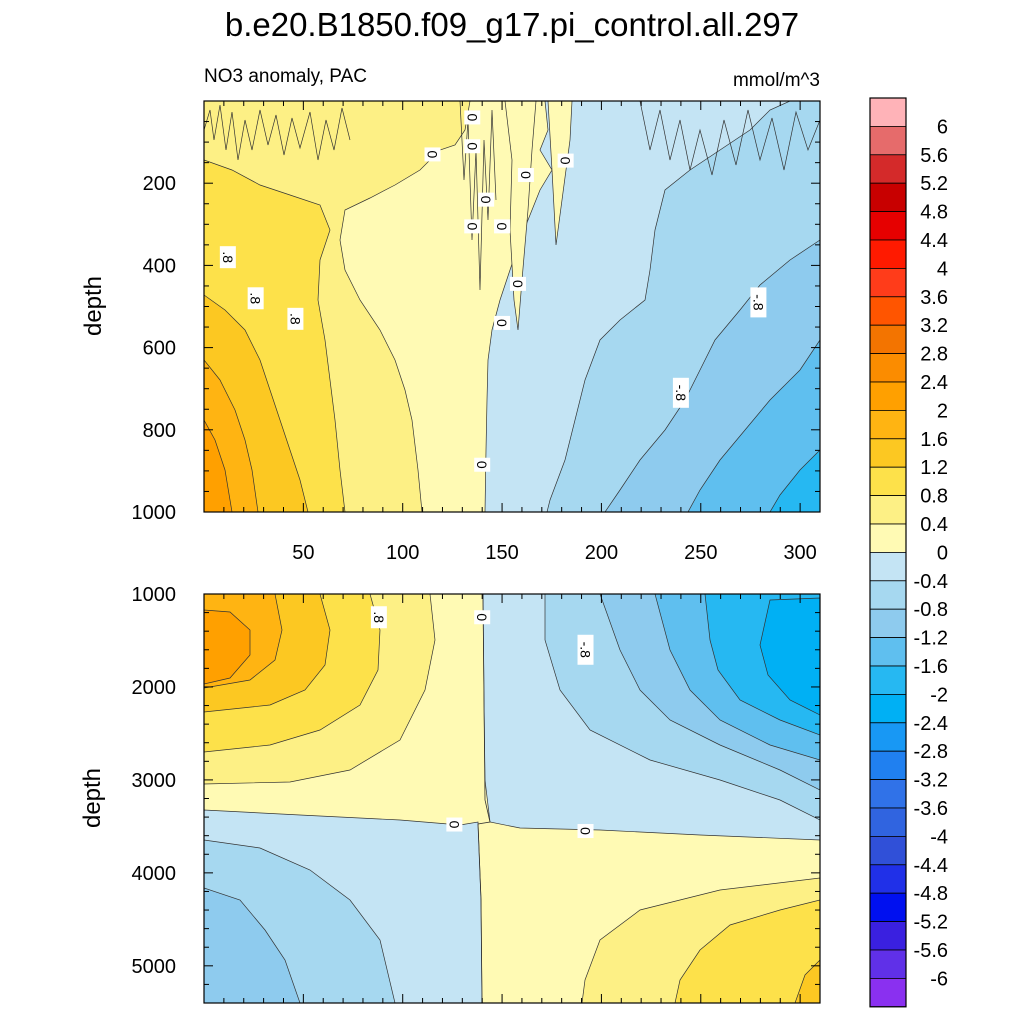  Describe the element at coordinates (402, 553) in the screenshot. I see `x-tick-label: 100` at that location.